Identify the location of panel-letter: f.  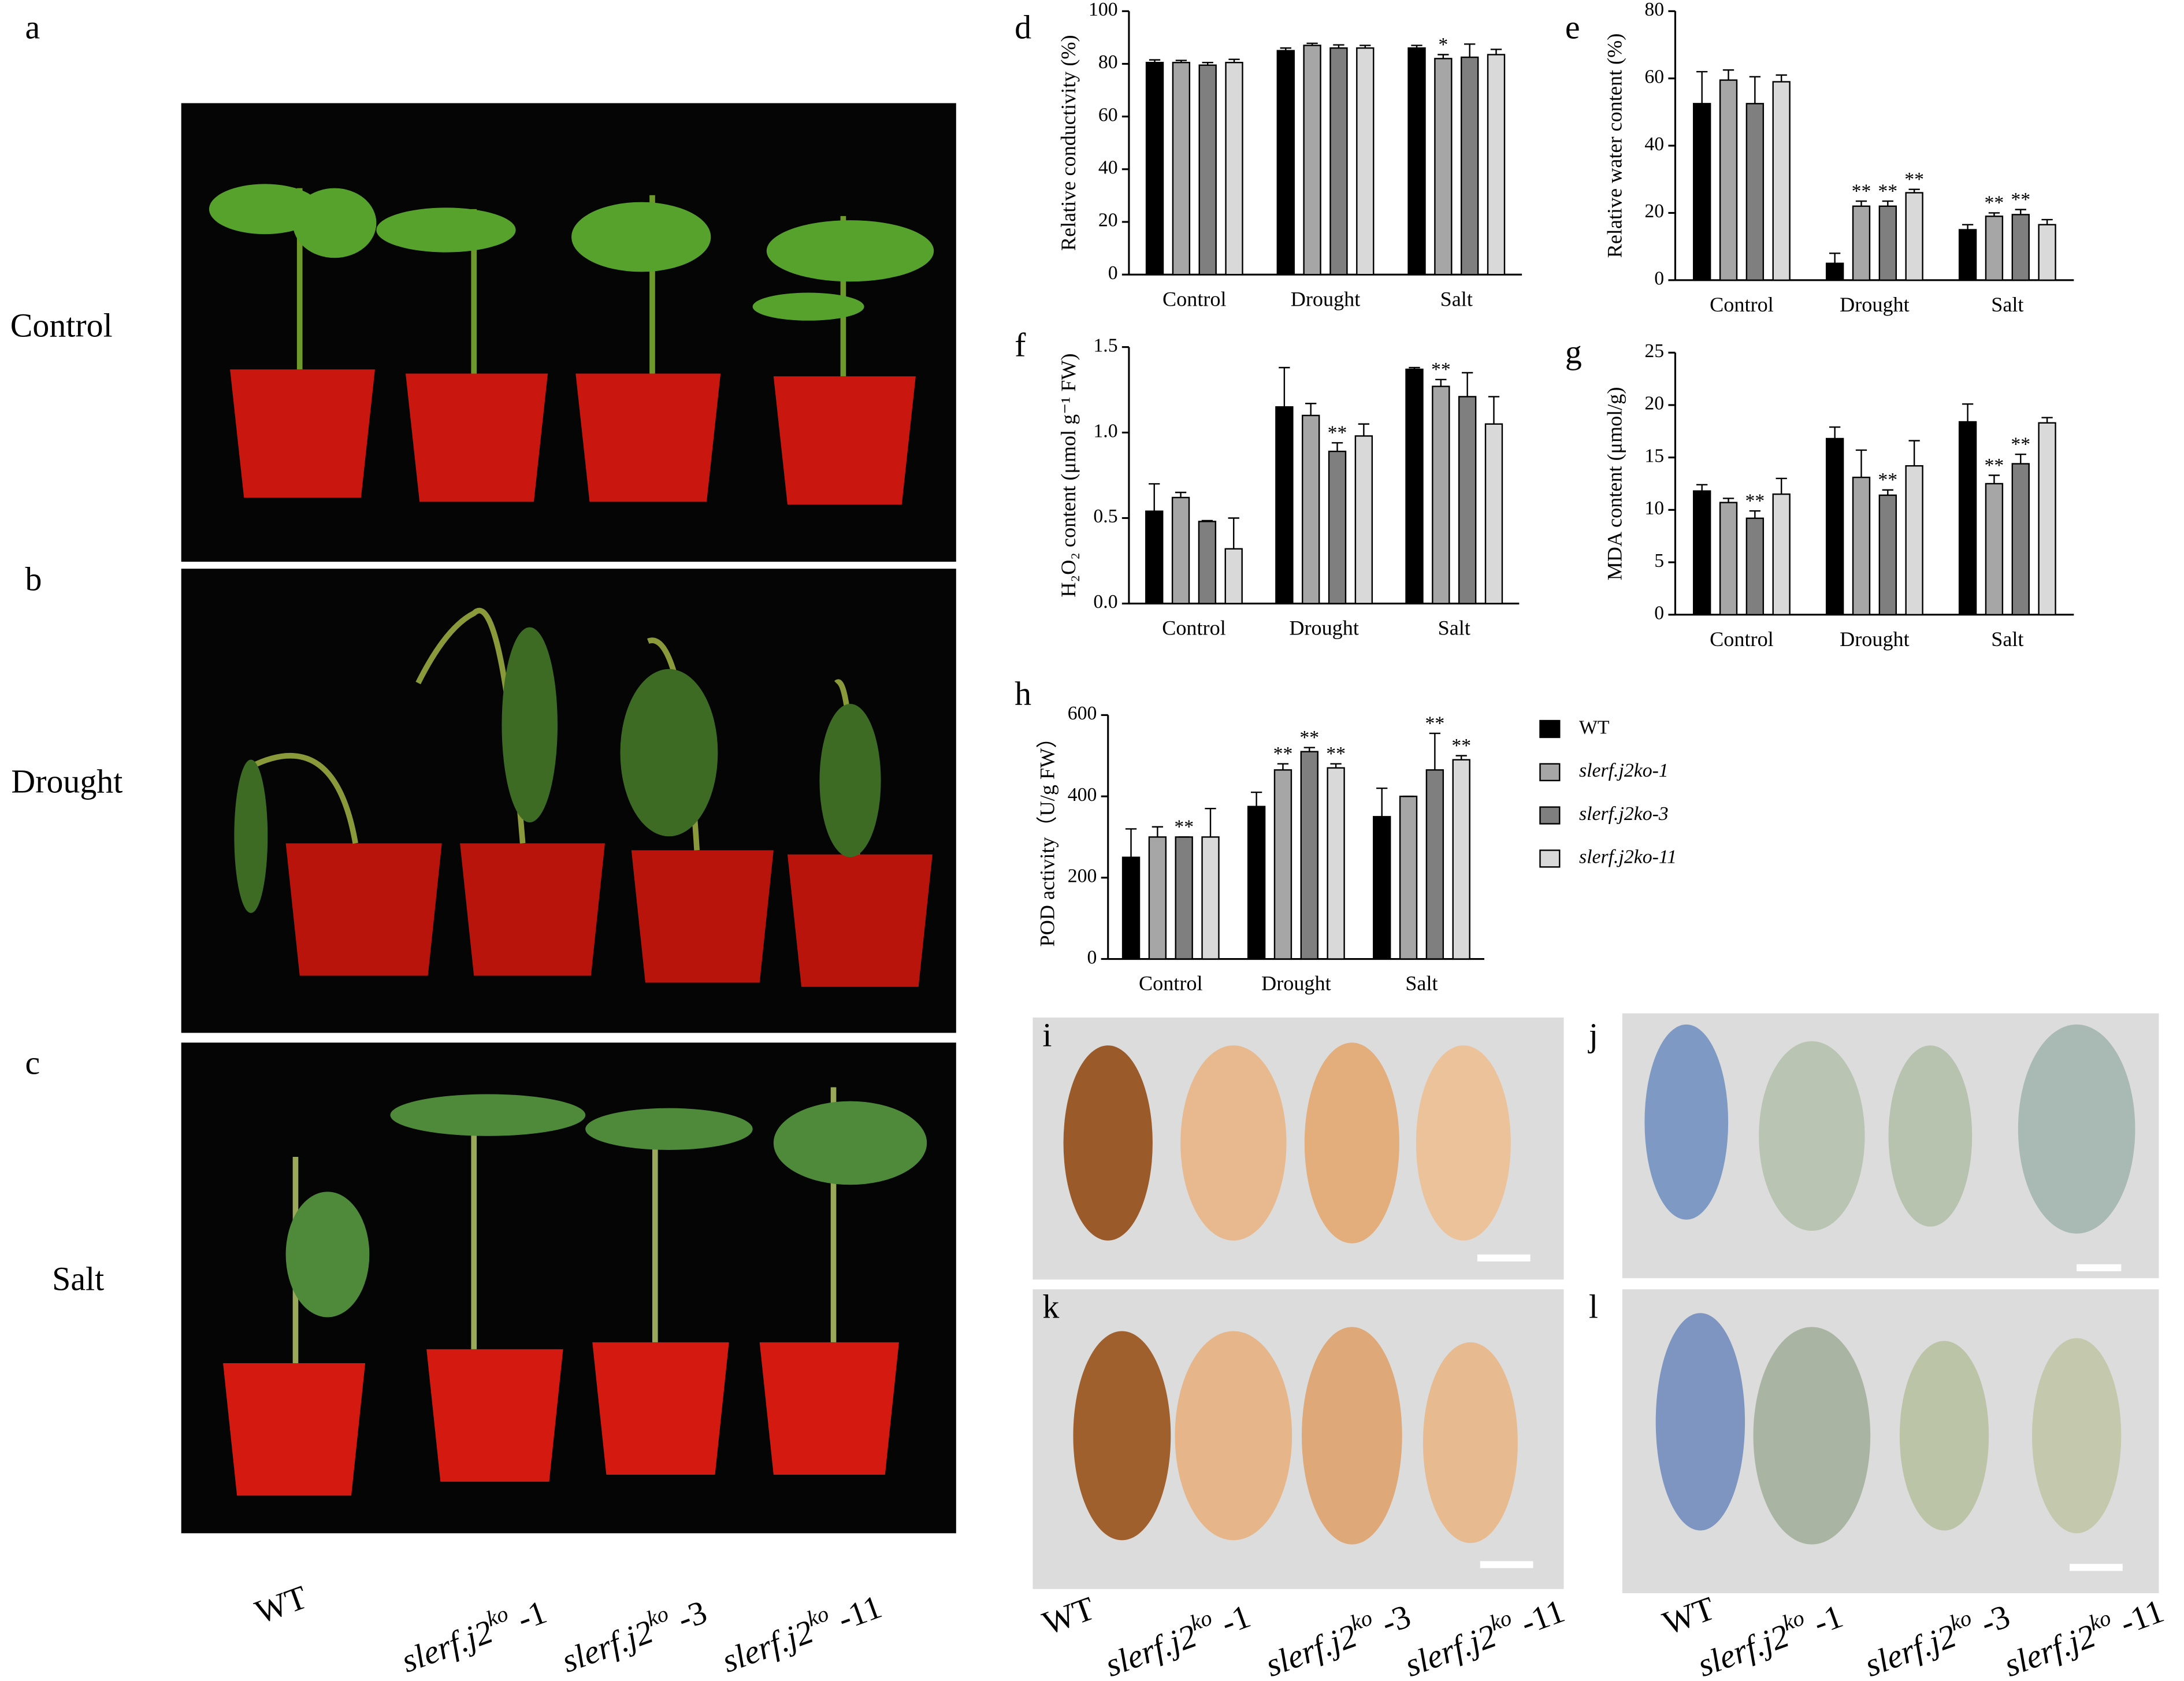
(1020, 344).